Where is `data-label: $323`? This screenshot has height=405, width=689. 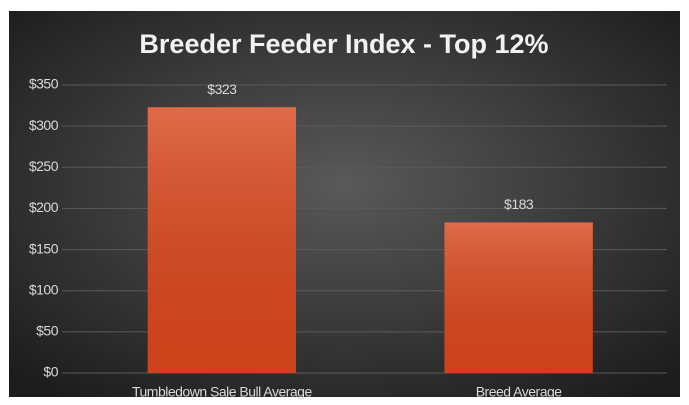 data-label: $323 is located at coordinates (222, 89).